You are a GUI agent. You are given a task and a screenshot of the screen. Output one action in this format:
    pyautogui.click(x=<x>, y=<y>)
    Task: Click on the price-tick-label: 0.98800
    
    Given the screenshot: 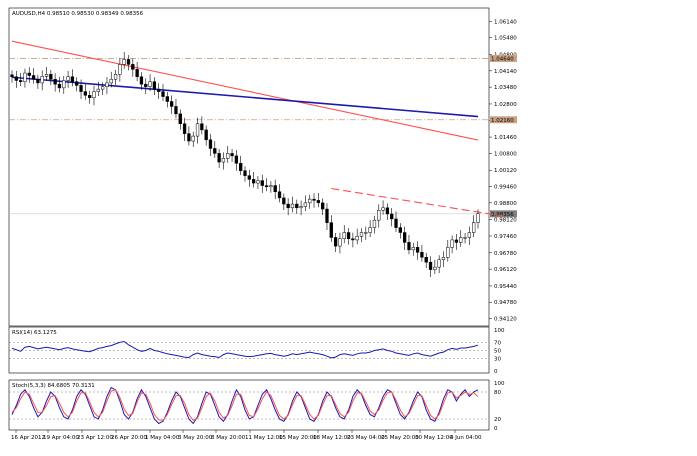 What is the action you would take?
    pyautogui.click(x=505, y=204)
    